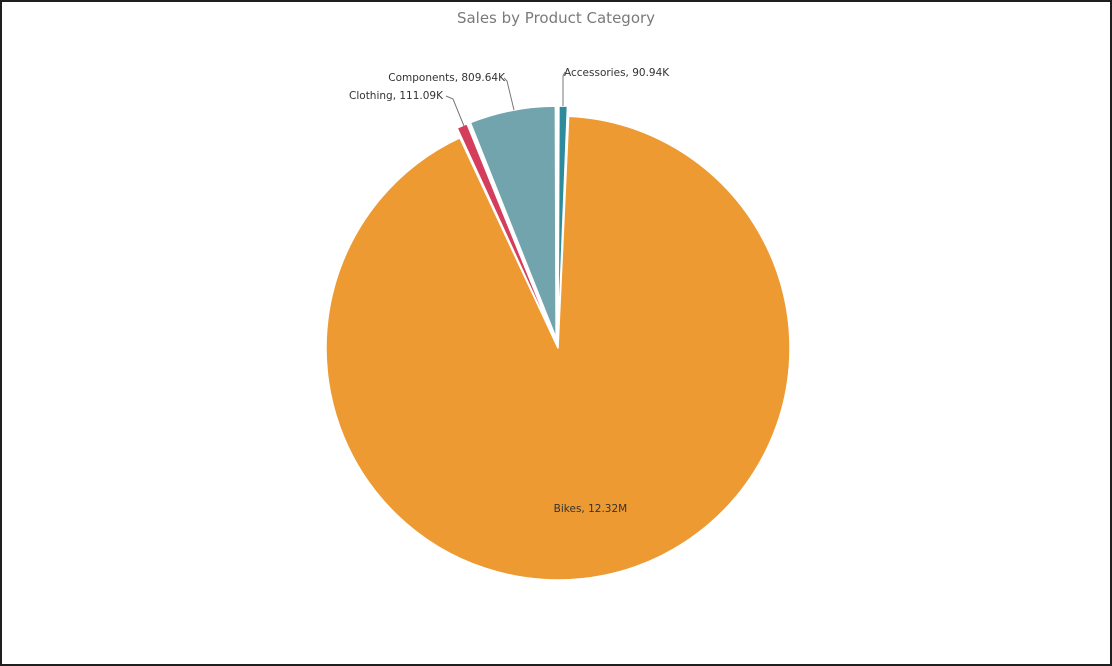 This screenshot has width=1112, height=666. What do you see at coordinates (447, 78) in the screenshot?
I see `data-label-components: Components, 809.64K` at bounding box center [447, 78].